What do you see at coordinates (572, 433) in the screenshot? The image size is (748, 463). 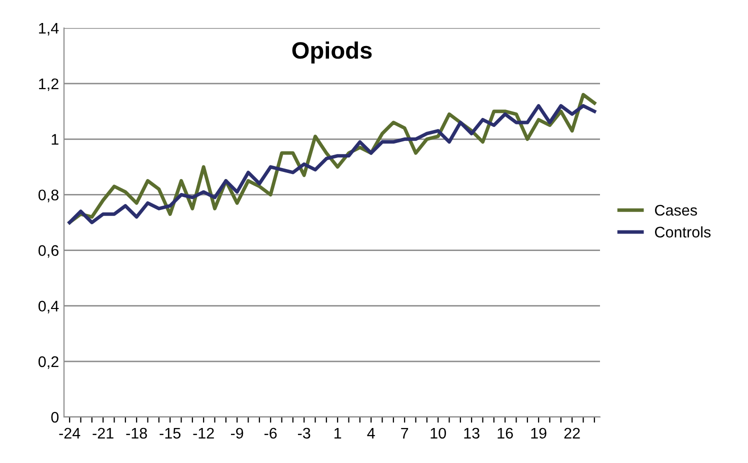 I see `x-tick-label: 22` at bounding box center [572, 433].